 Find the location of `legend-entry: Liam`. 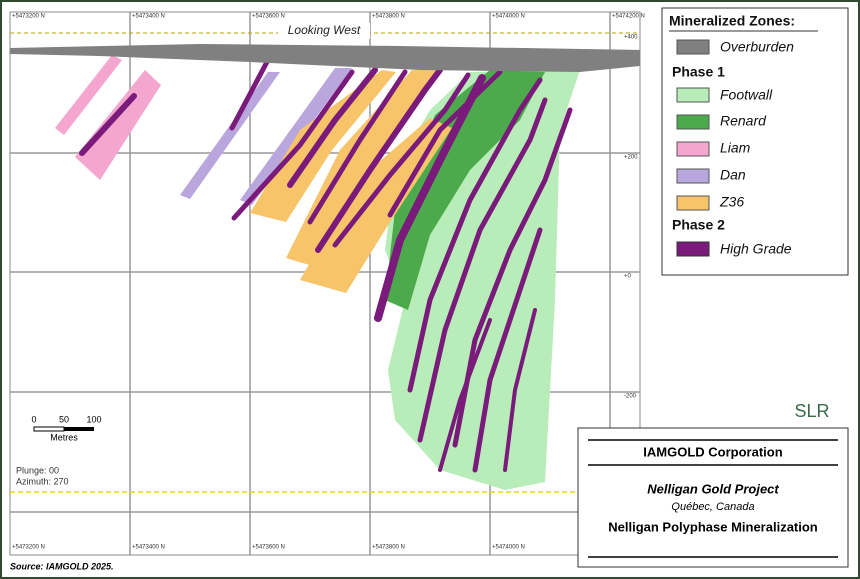

legend-entry: Liam is located at coordinates (735, 148).